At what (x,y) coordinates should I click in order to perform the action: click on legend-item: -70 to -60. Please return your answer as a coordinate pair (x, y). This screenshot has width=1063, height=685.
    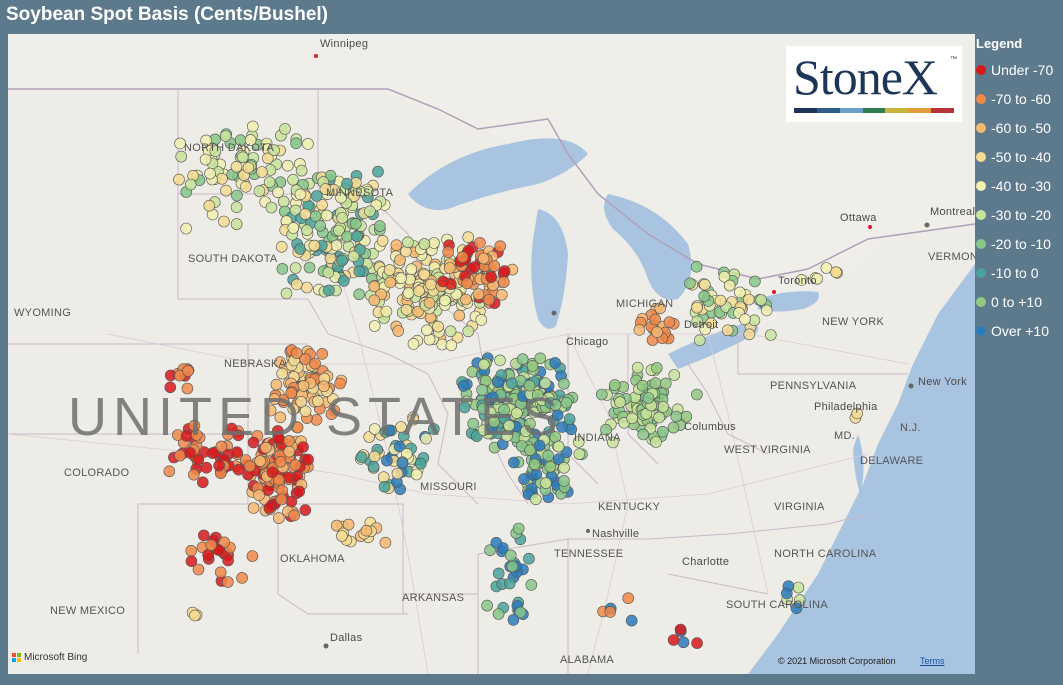
    Looking at the image, I should click on (1019, 98).